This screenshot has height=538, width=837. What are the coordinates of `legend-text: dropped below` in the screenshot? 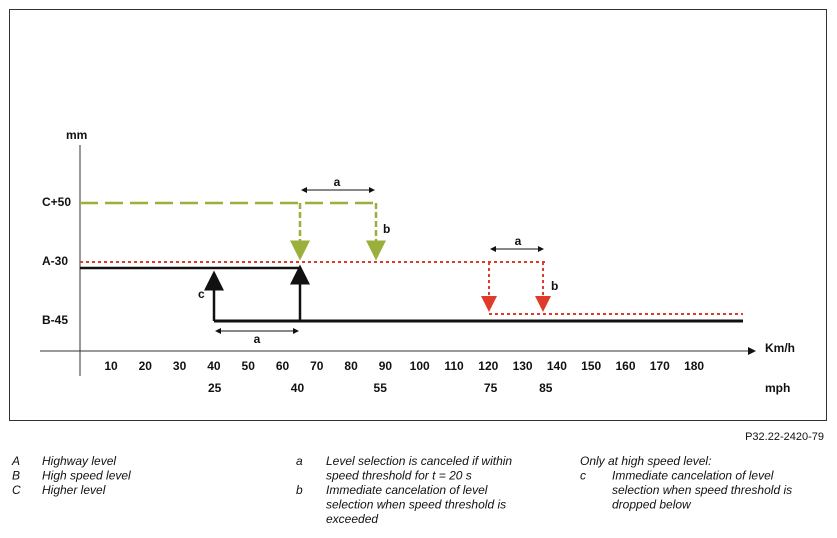 It's located at (652, 505).